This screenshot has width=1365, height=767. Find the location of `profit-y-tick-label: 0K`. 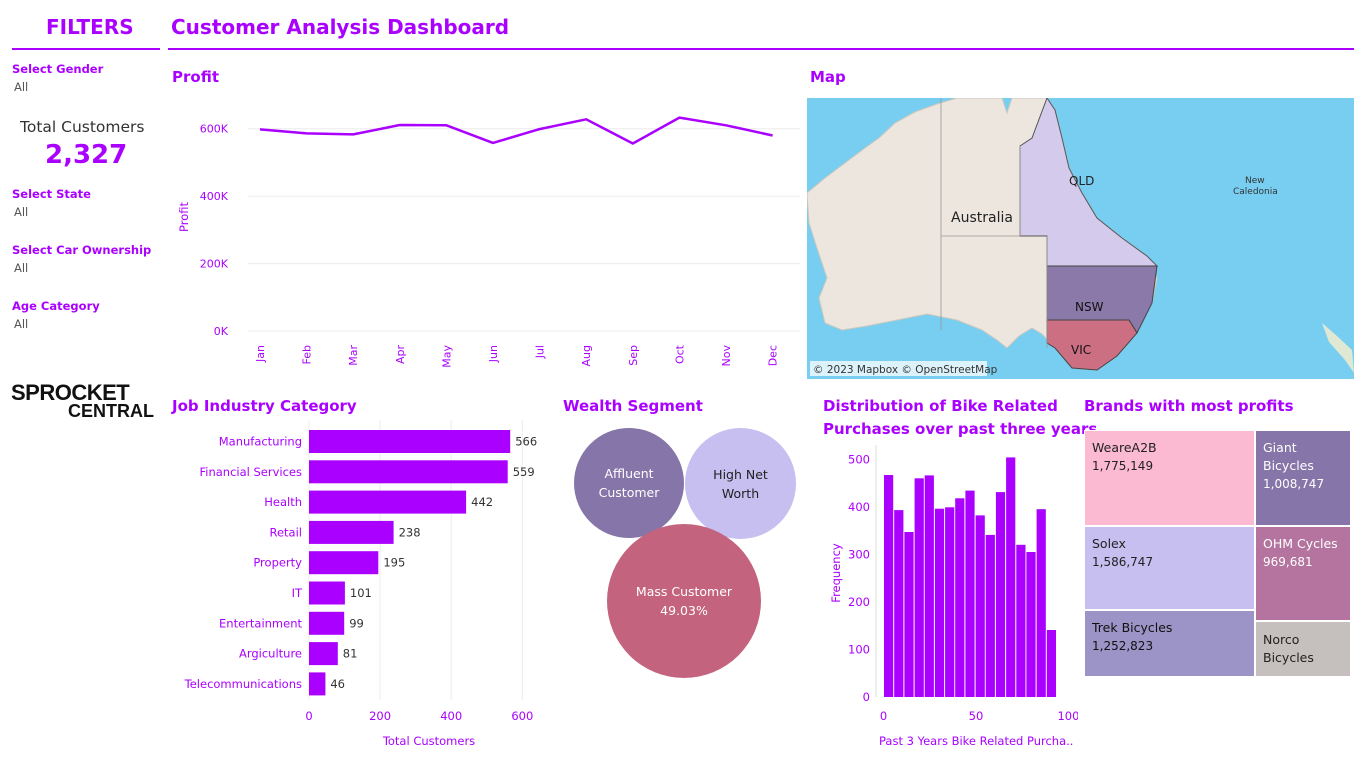

profit-y-tick-label: 0K is located at coordinates (221, 331).